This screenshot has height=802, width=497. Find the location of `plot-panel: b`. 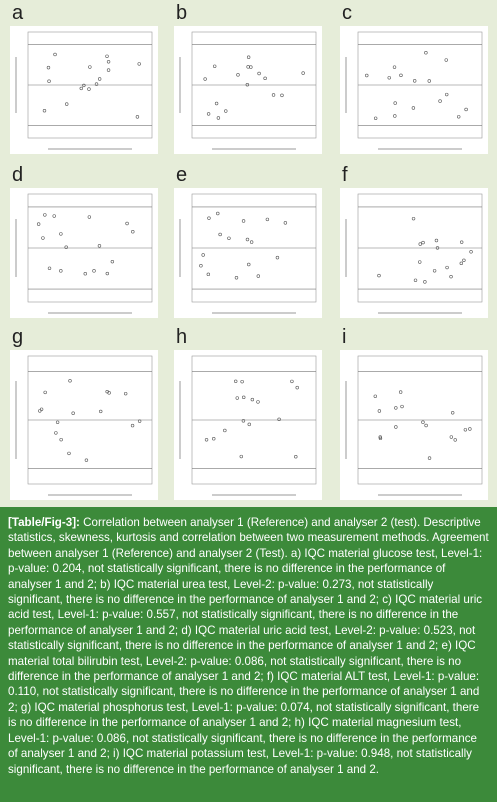

plot-panel: b is located at coordinates (248, 82).